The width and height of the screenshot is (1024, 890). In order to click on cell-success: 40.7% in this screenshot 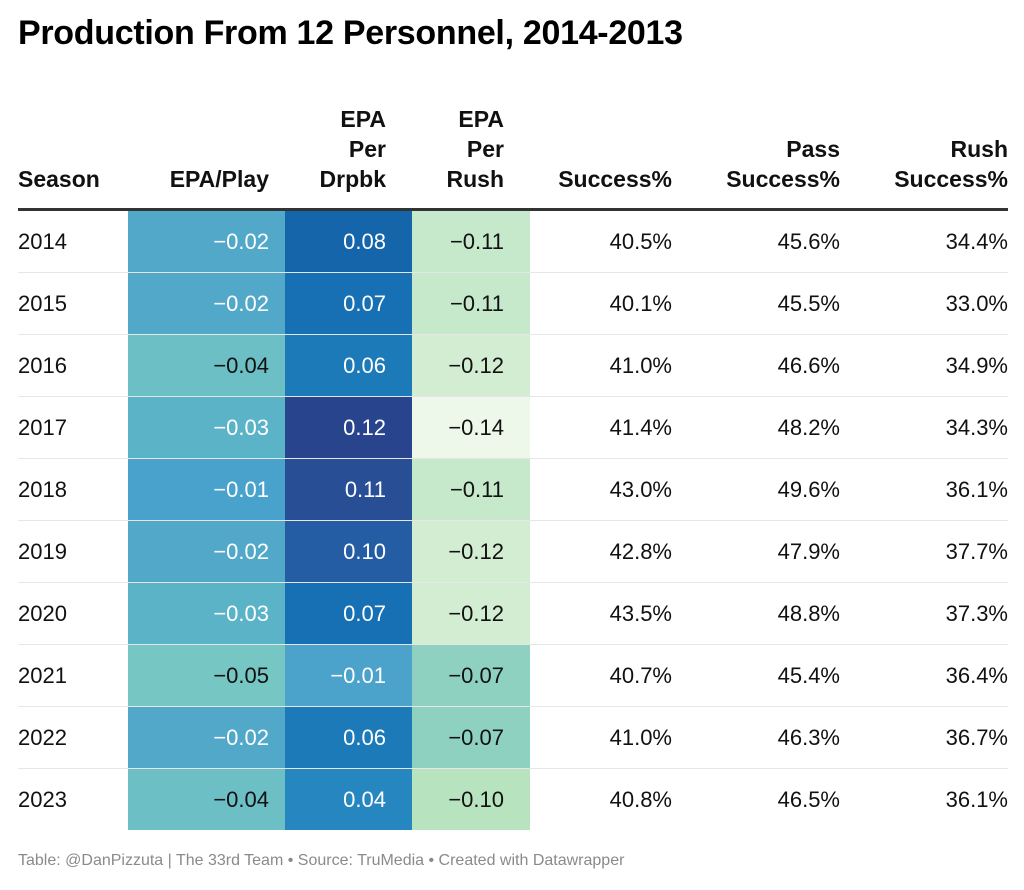, I will do `click(640, 675)`.